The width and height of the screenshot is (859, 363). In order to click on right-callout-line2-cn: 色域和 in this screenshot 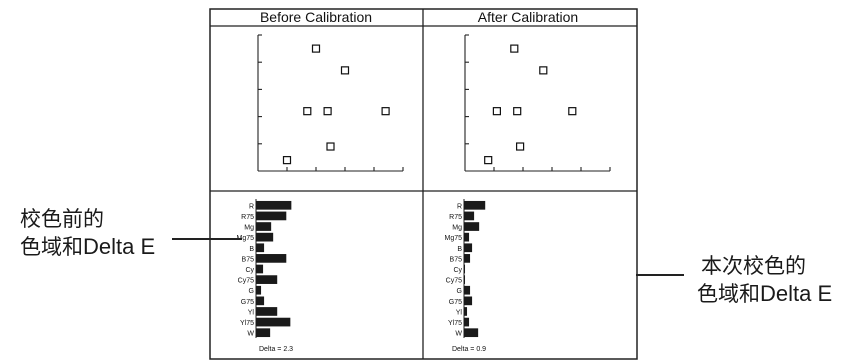, I will do `click(728, 294)`.